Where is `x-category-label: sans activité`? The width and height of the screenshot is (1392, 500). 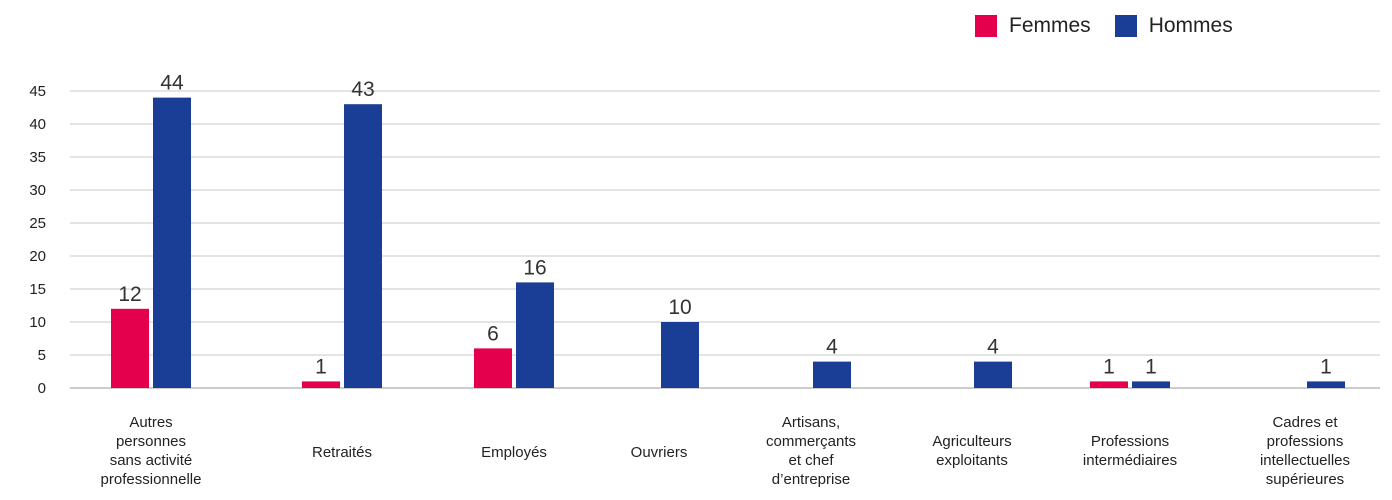
x-category-label: sans activité is located at coordinates (151, 460).